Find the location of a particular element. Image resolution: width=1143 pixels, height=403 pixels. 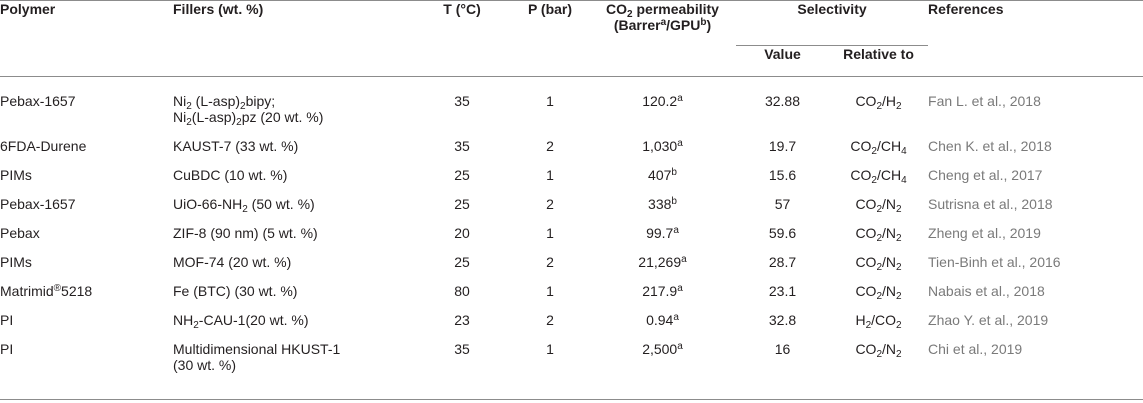

cell-co2-permeability: 0.94a is located at coordinates (662, 323).